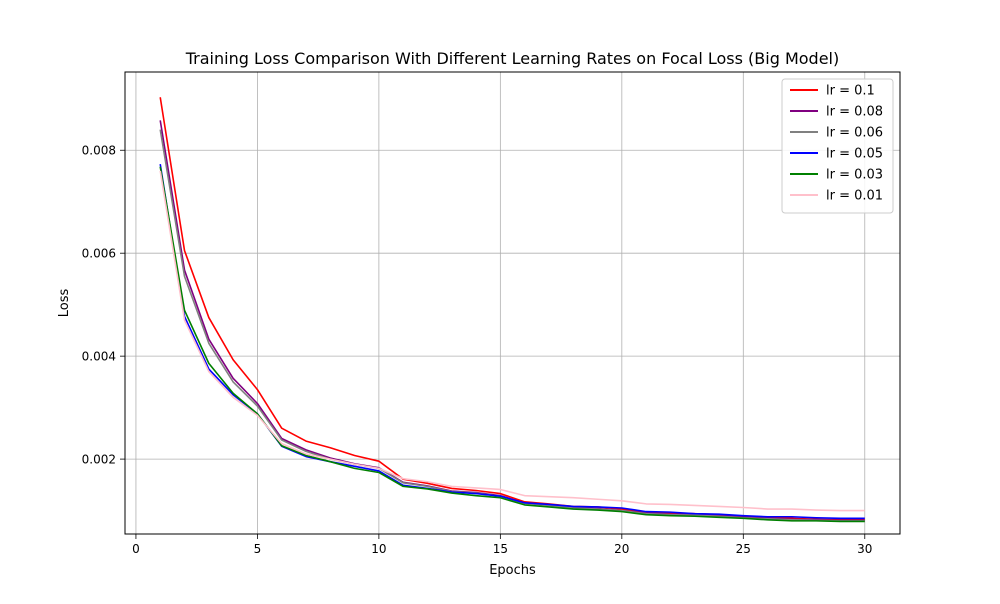  I want to click on legend-label: lr = 0.08, so click(854, 112).